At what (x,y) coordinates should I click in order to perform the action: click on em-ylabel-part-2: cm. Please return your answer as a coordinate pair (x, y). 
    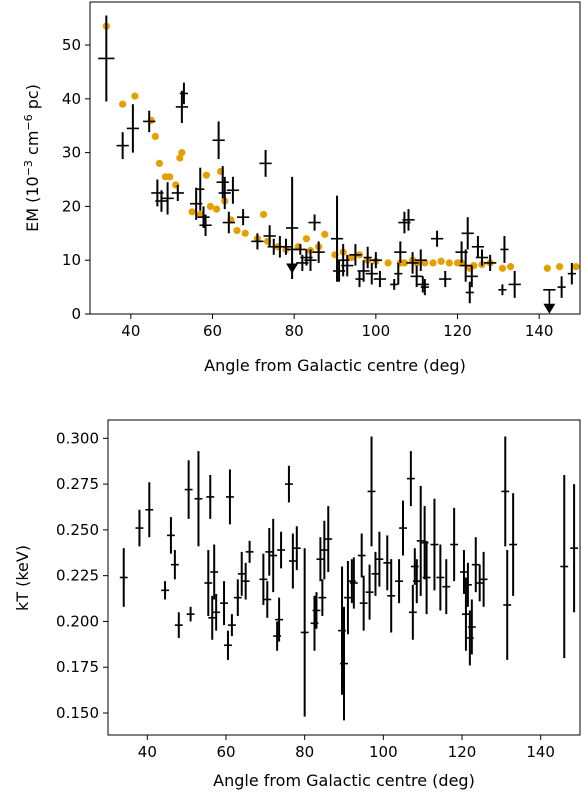
    Looking at the image, I should click on (32, 145).